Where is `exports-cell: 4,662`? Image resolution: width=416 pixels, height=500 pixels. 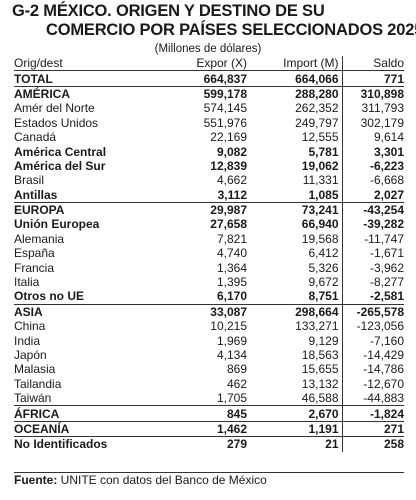
exports-cell: 4,662 is located at coordinates (231, 180).